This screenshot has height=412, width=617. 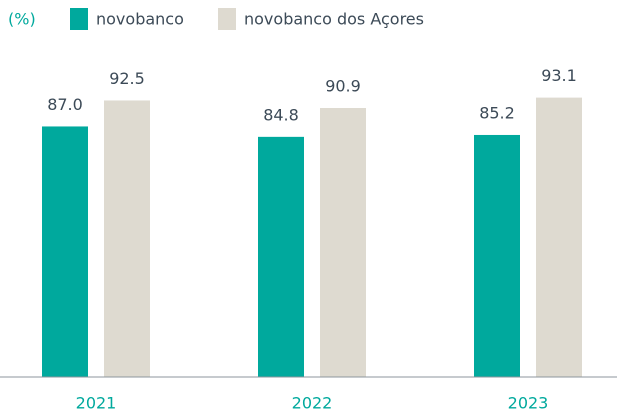 I want to click on value-label: 90.9, so click(x=343, y=86).